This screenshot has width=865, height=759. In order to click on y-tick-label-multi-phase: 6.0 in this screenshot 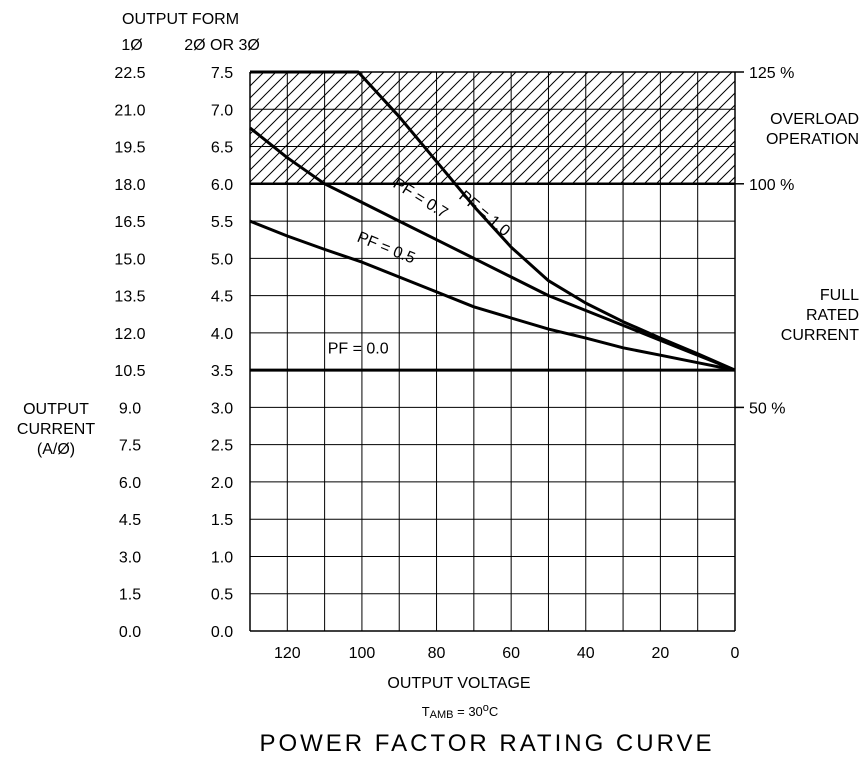, I will do `click(222, 185)`.